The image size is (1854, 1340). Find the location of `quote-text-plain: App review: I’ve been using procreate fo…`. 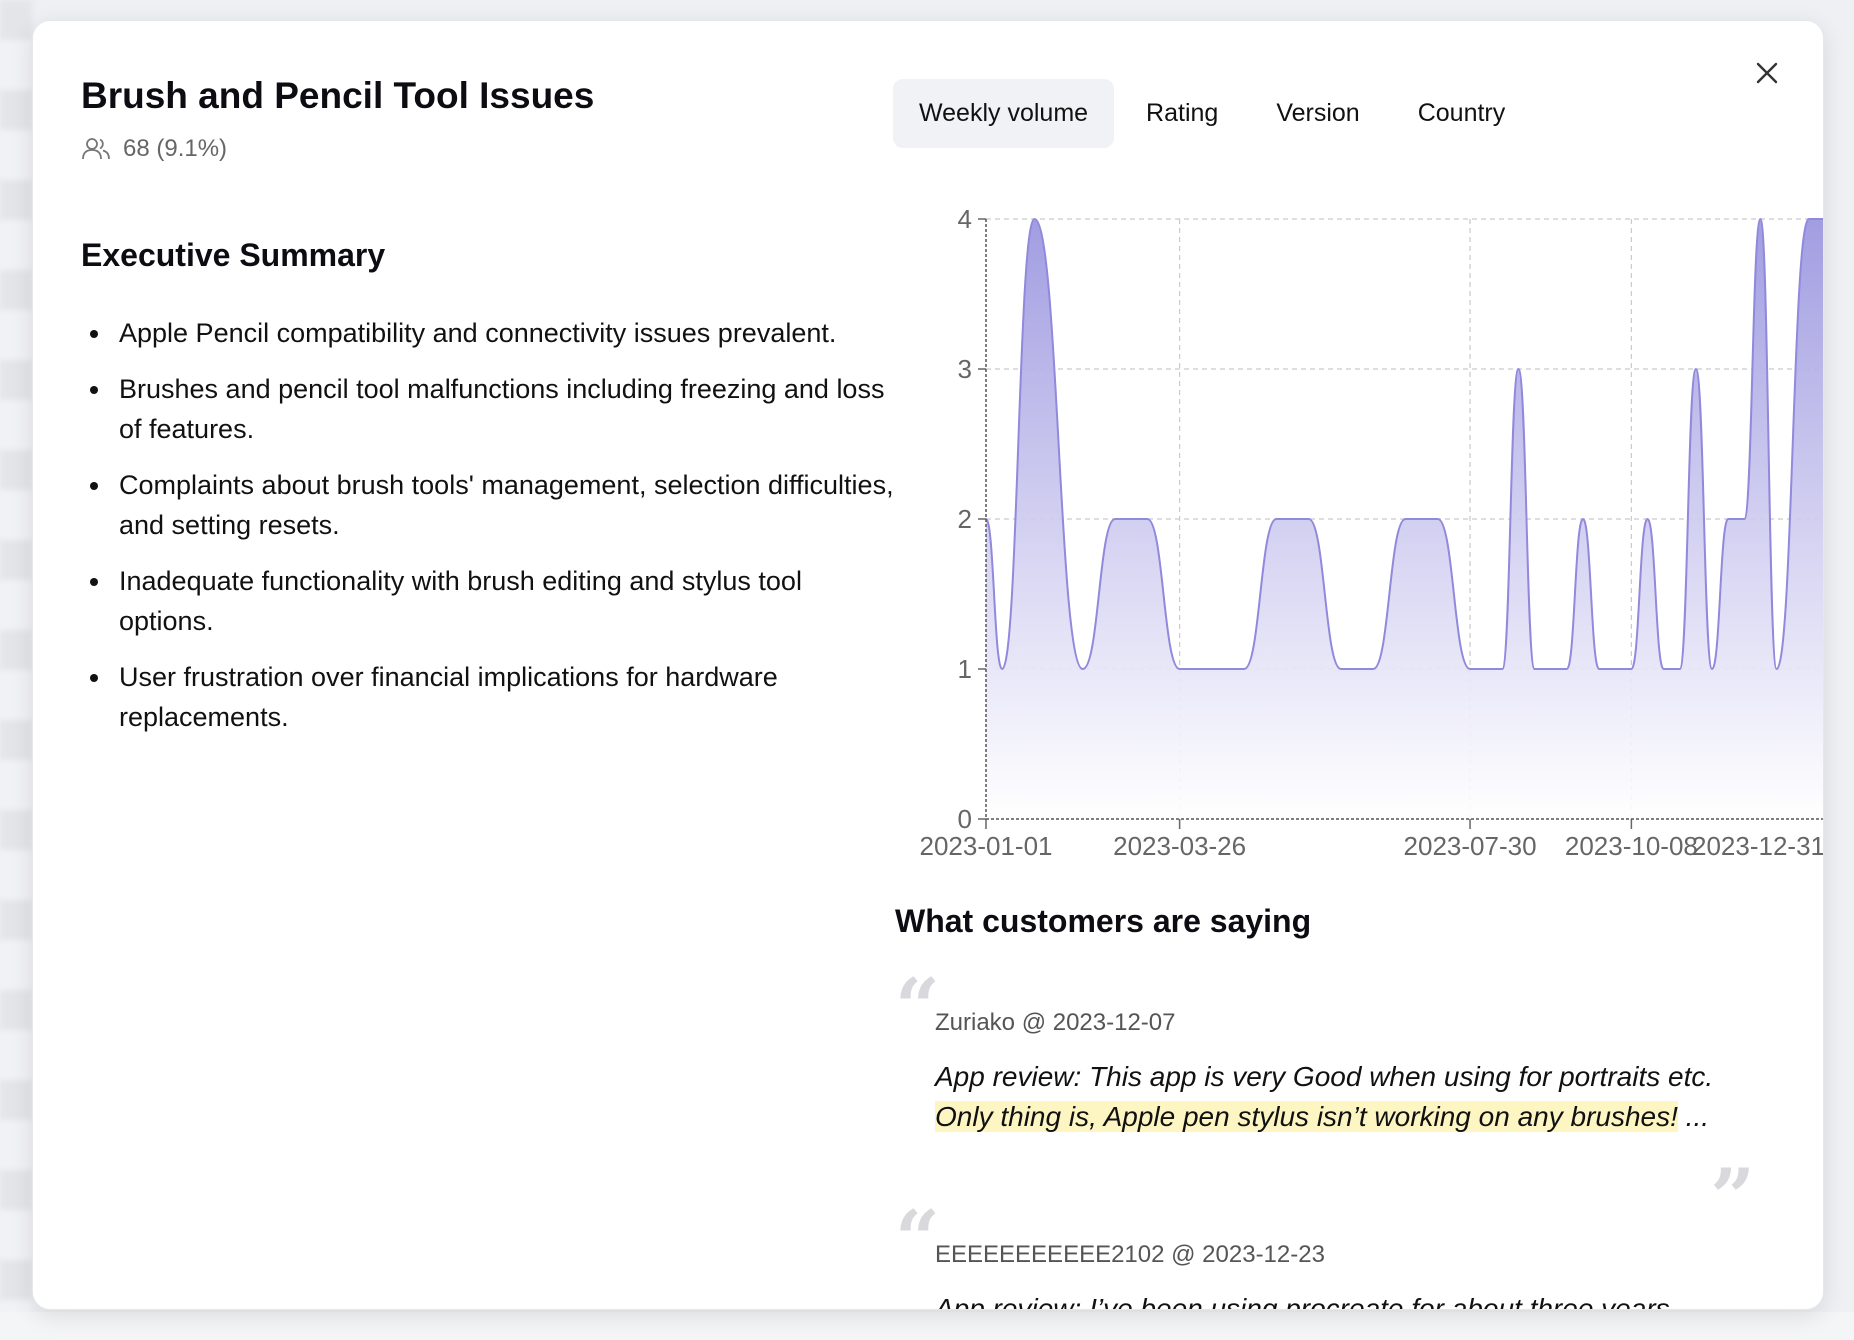

quote-text-plain: App review: I’ve been using procreate fo… is located at coordinates (1302, 1301).